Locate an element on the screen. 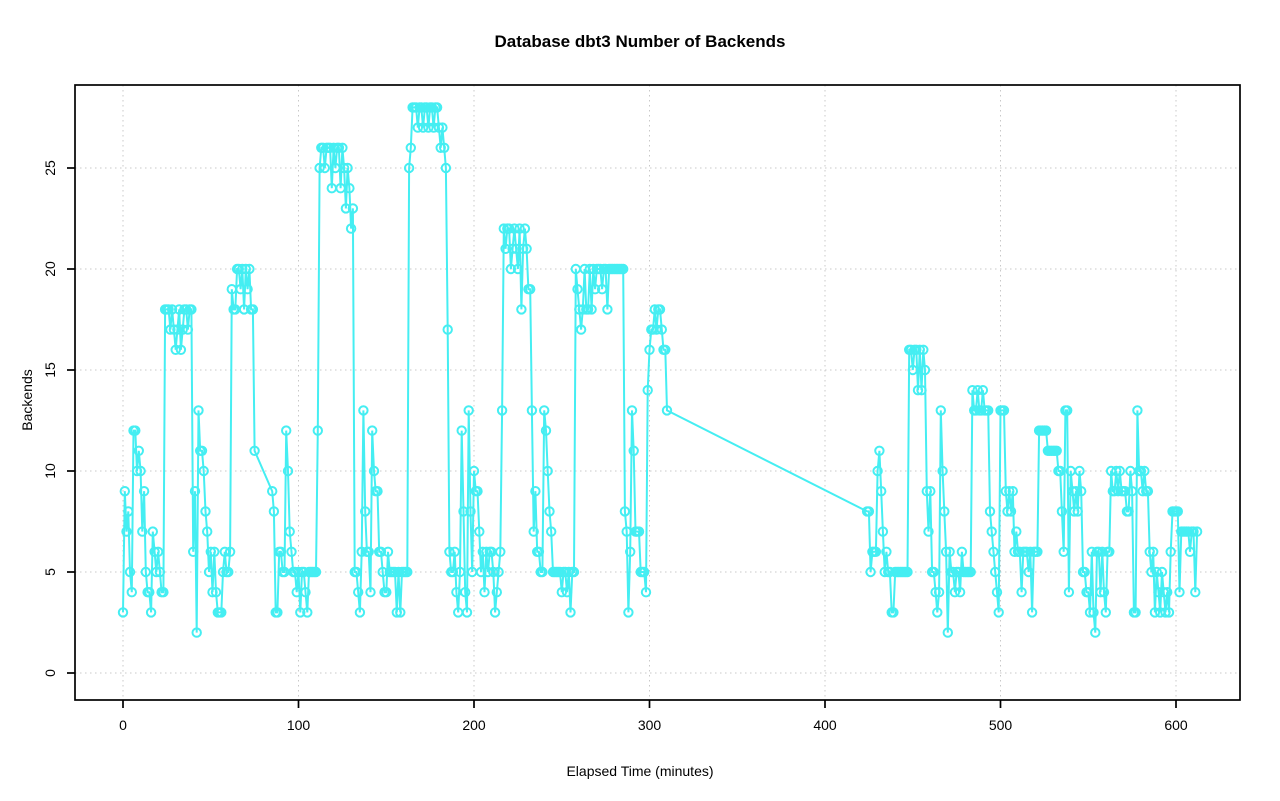 This screenshot has width=1280, height=801. svg-text: 300 is located at coordinates (650, 725).